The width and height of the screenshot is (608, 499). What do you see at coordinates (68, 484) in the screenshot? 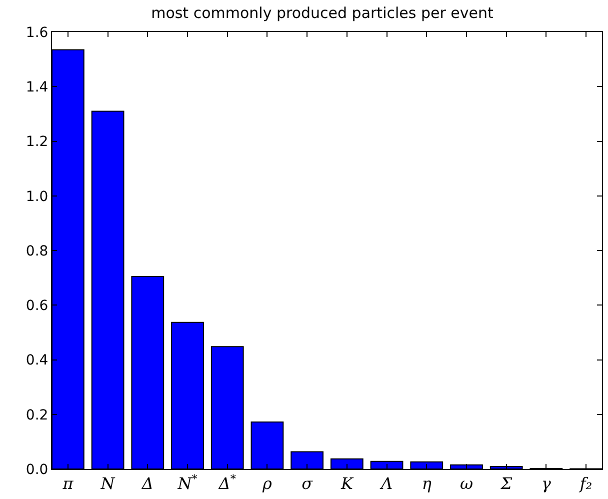
I see `x-tick-label: π` at bounding box center [68, 484].